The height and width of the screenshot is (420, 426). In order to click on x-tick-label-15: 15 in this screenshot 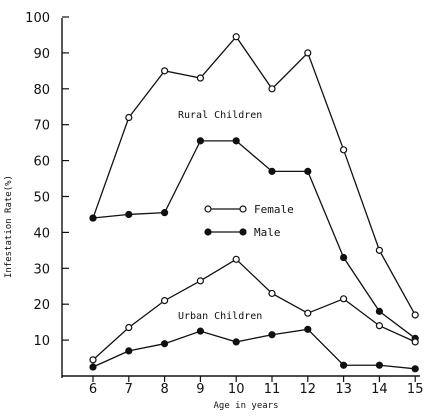, I will do `click(415, 389)`.